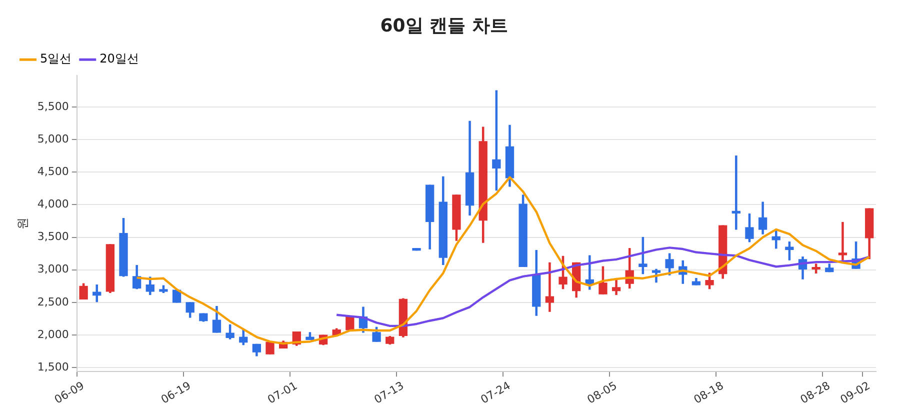 This screenshot has height=420, width=900. Describe the element at coordinates (444, 25) in the screenshot. I see `chart-title: 60일 캔들 차트` at that location.